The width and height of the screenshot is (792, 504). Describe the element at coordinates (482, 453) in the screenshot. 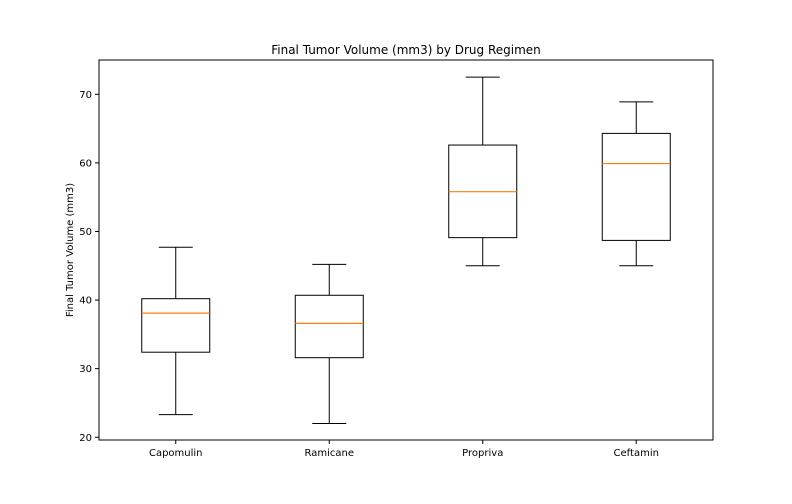

I see `x-tick-label: Propriva` at that location.